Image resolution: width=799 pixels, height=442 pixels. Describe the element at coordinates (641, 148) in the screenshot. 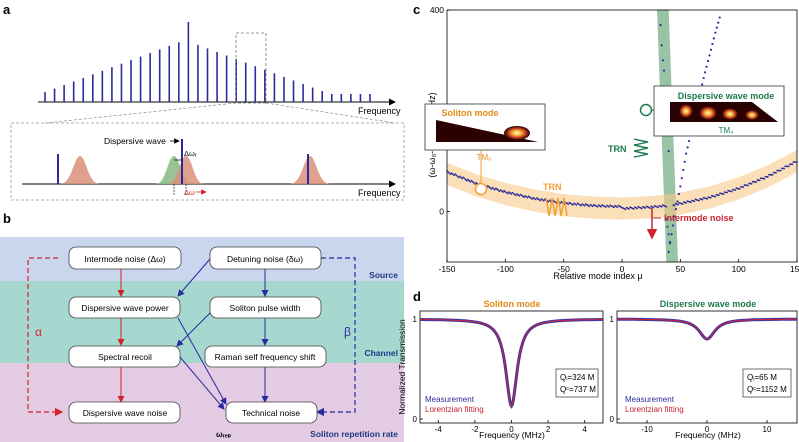

I see `trn-right-wave` at that location.